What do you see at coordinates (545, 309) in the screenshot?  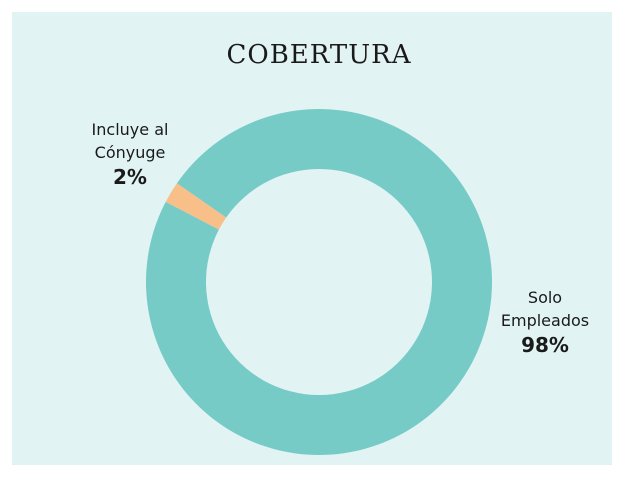 I see `category-label: Solo Empleados` at bounding box center [545, 309].